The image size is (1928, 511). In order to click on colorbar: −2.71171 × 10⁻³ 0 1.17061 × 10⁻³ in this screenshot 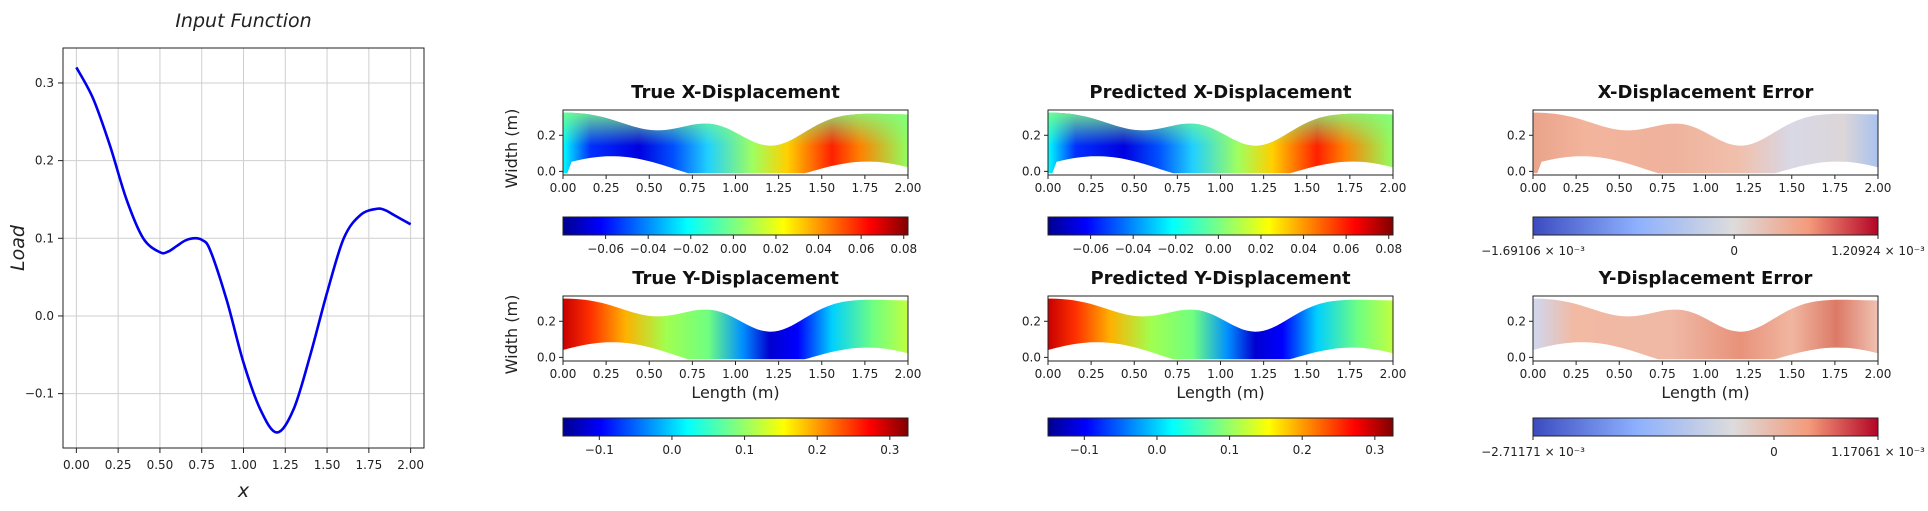, I will do `click(1703, 438)`.